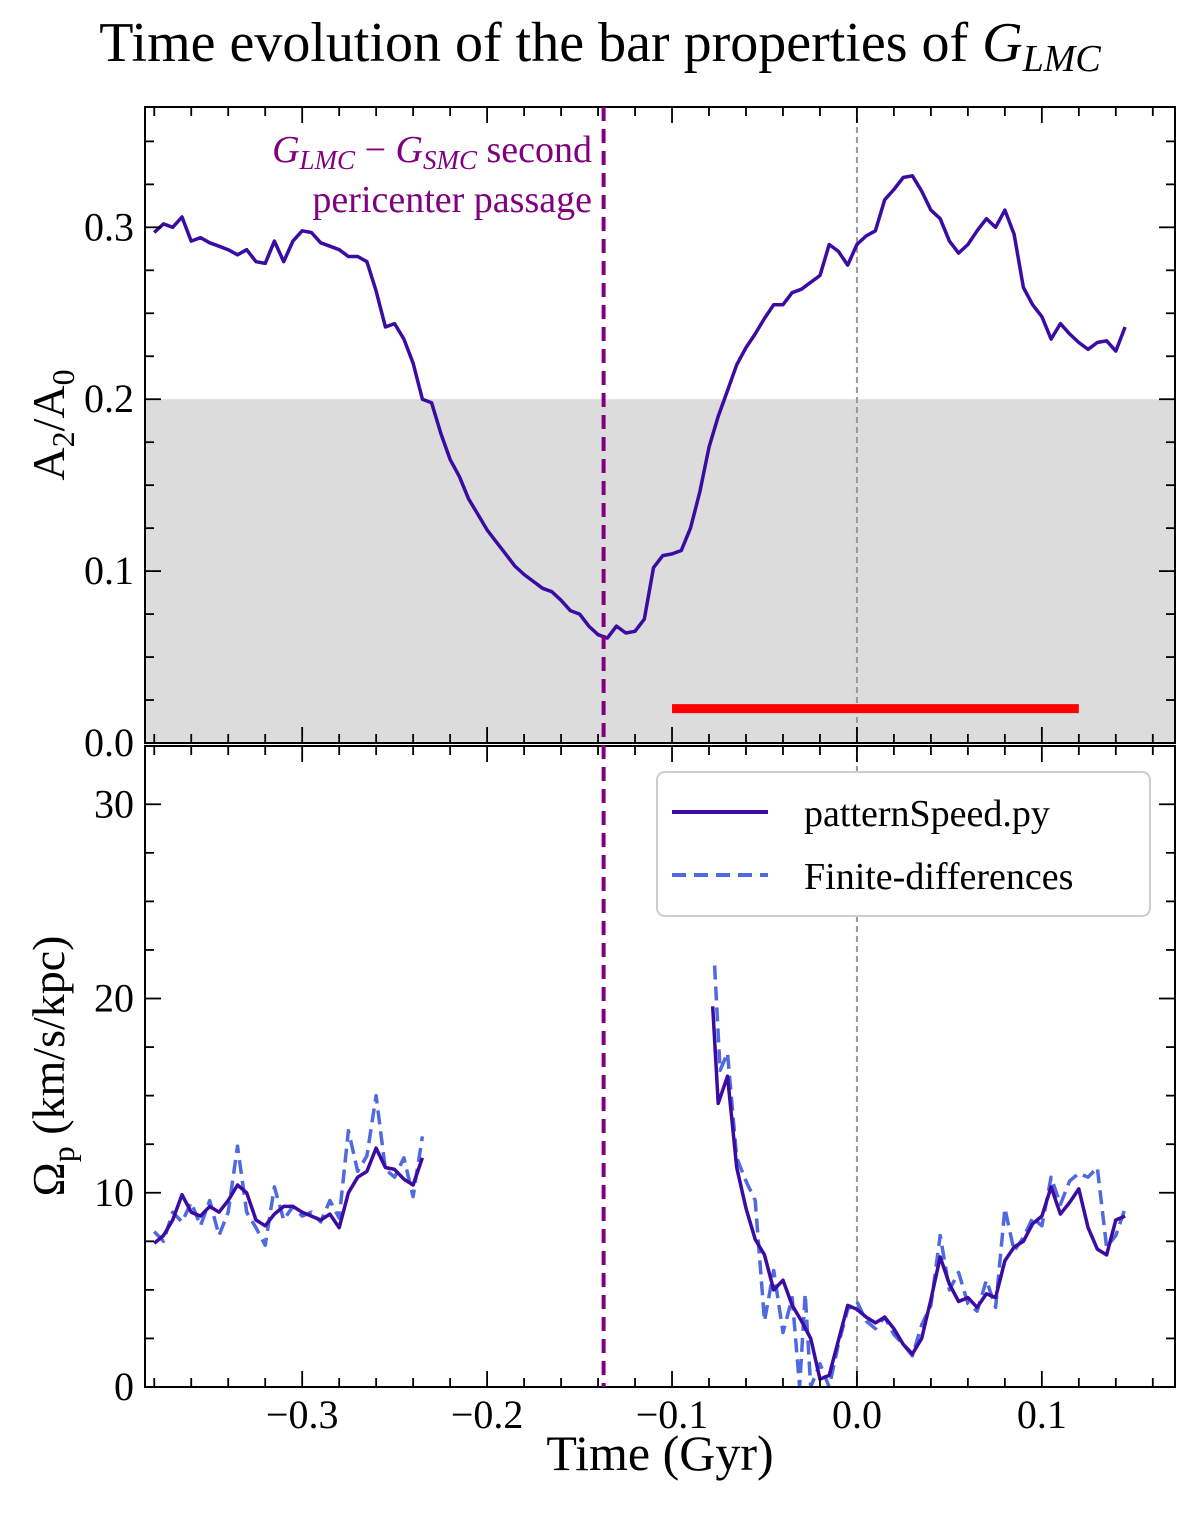  Describe the element at coordinates (114, 803) in the screenshot. I see `bottom-y-tick-label: 30` at that location.